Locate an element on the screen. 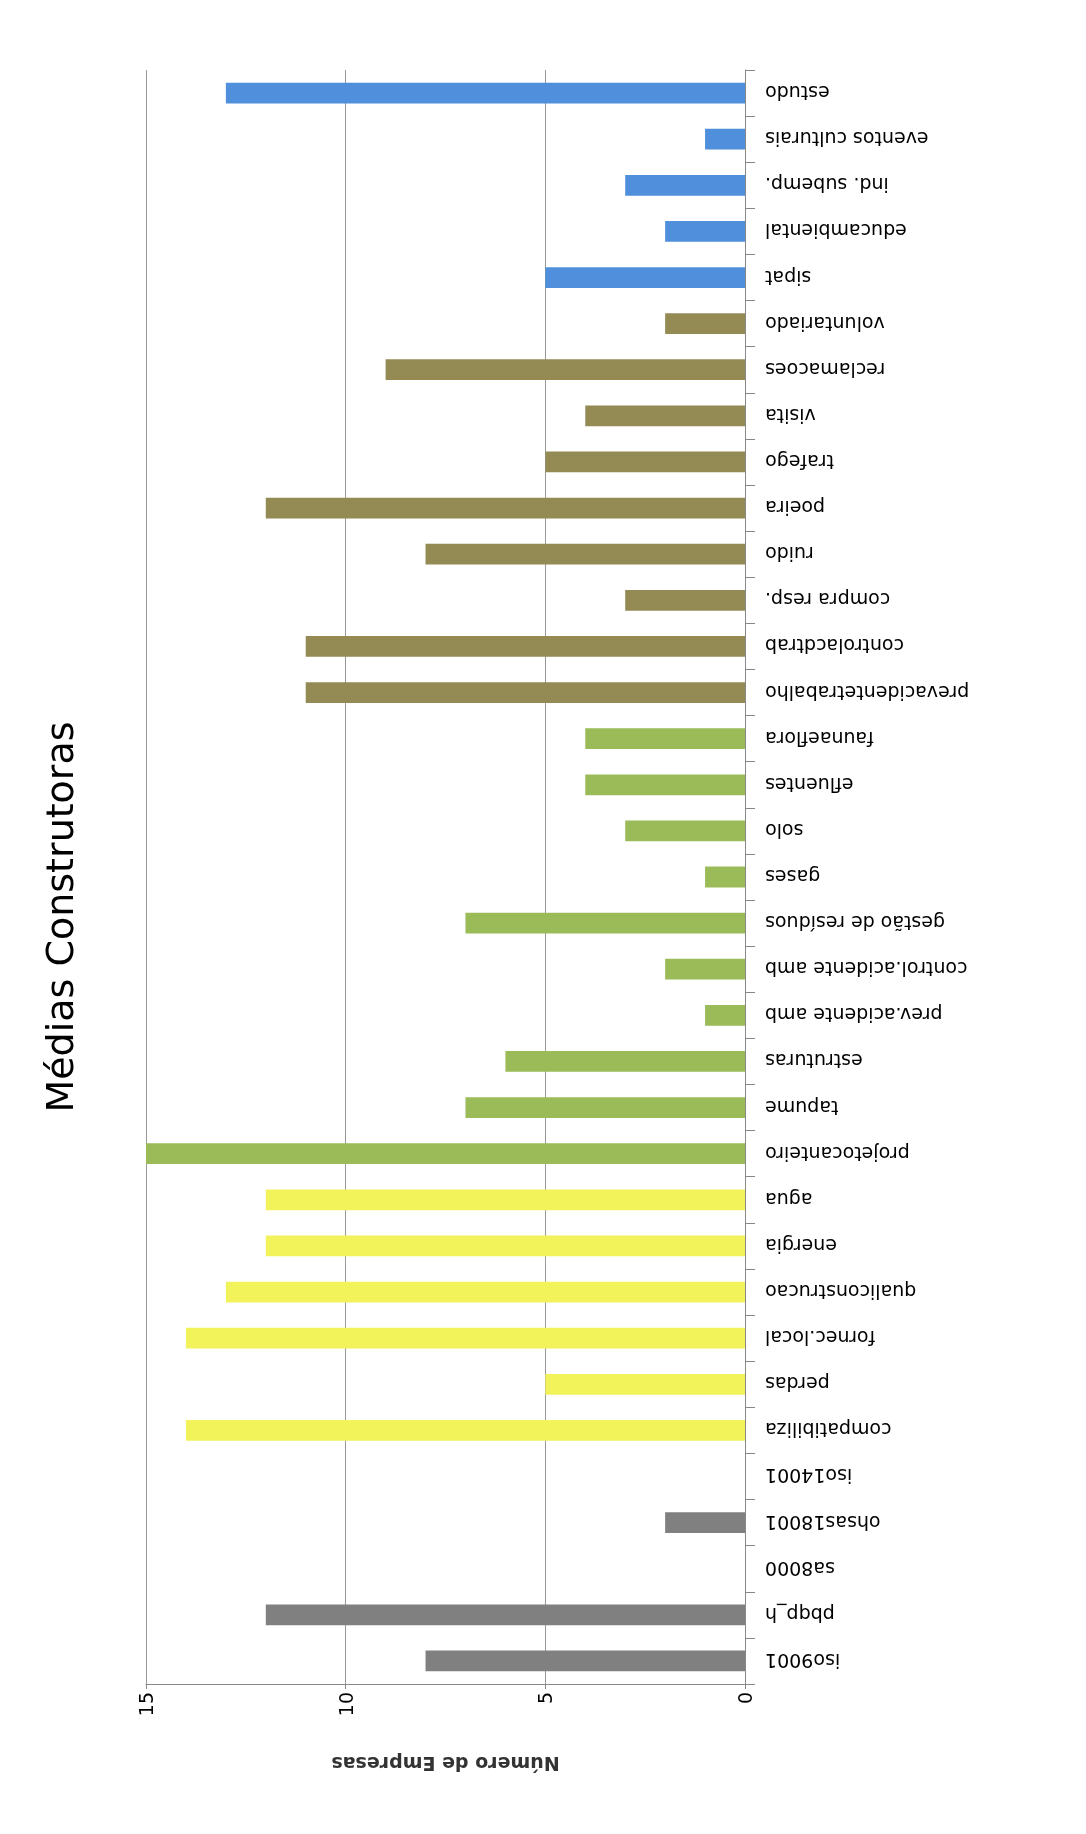 Image resolution: width=1086 pixels, height=1834 pixels. y-tick-label: voluntariado is located at coordinates (825, 323).